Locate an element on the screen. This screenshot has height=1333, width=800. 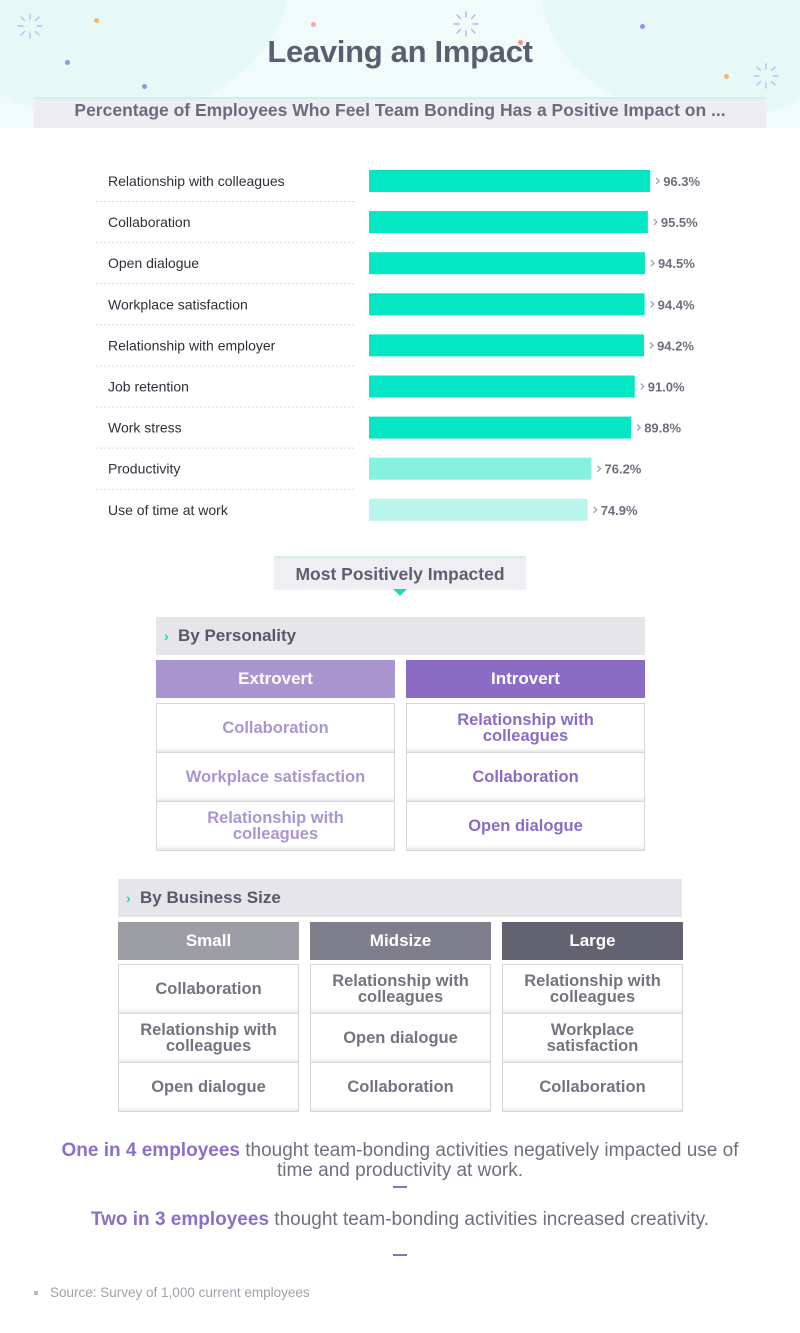
introvert-item: Relationship with colleagues is located at coordinates (525, 728).